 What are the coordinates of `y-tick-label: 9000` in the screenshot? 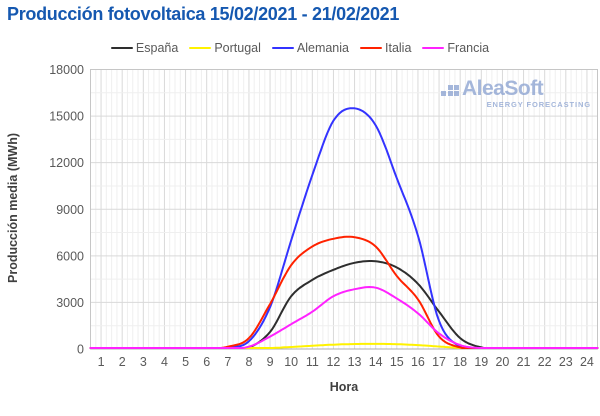 It's located at (70, 210).